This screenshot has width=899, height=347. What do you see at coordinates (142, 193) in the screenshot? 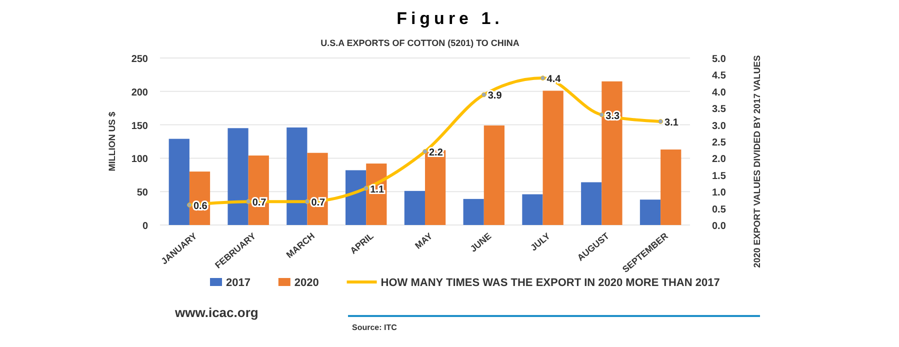
I see `y-tick-label: 50` at bounding box center [142, 193].